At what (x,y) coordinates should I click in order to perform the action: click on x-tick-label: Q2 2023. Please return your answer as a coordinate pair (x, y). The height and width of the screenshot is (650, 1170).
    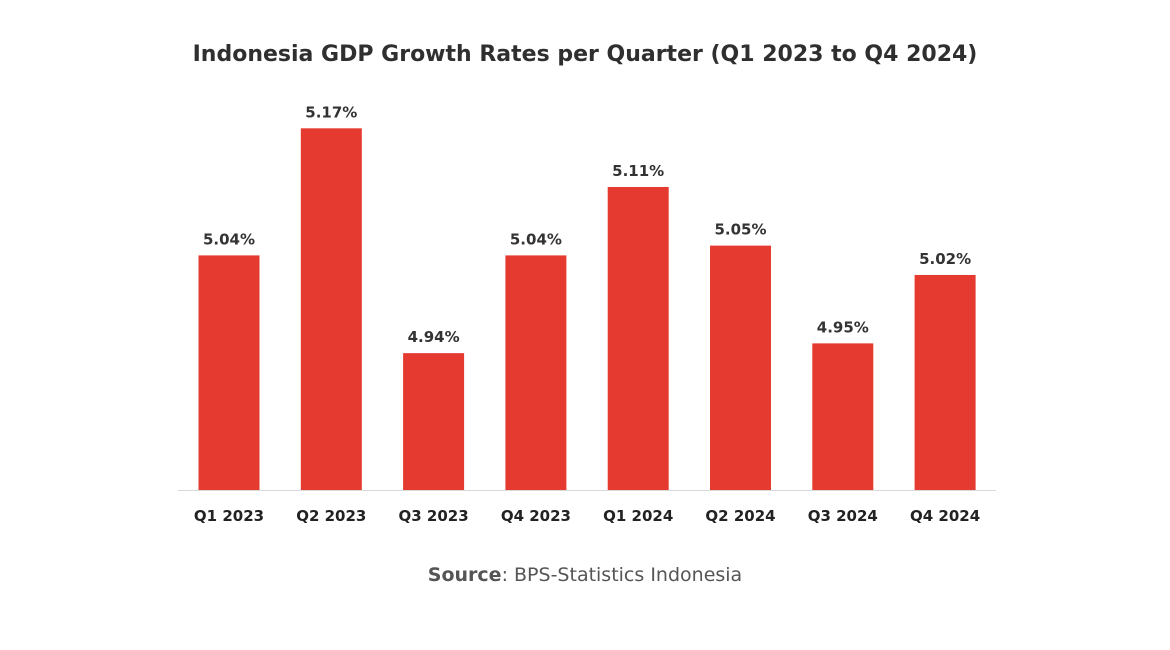
    Looking at the image, I should click on (331, 516).